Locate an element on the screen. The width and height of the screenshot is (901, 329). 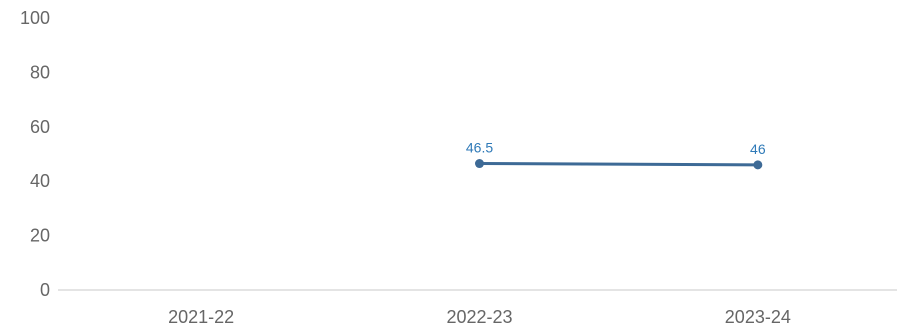
data-label: 46 is located at coordinates (758, 149).